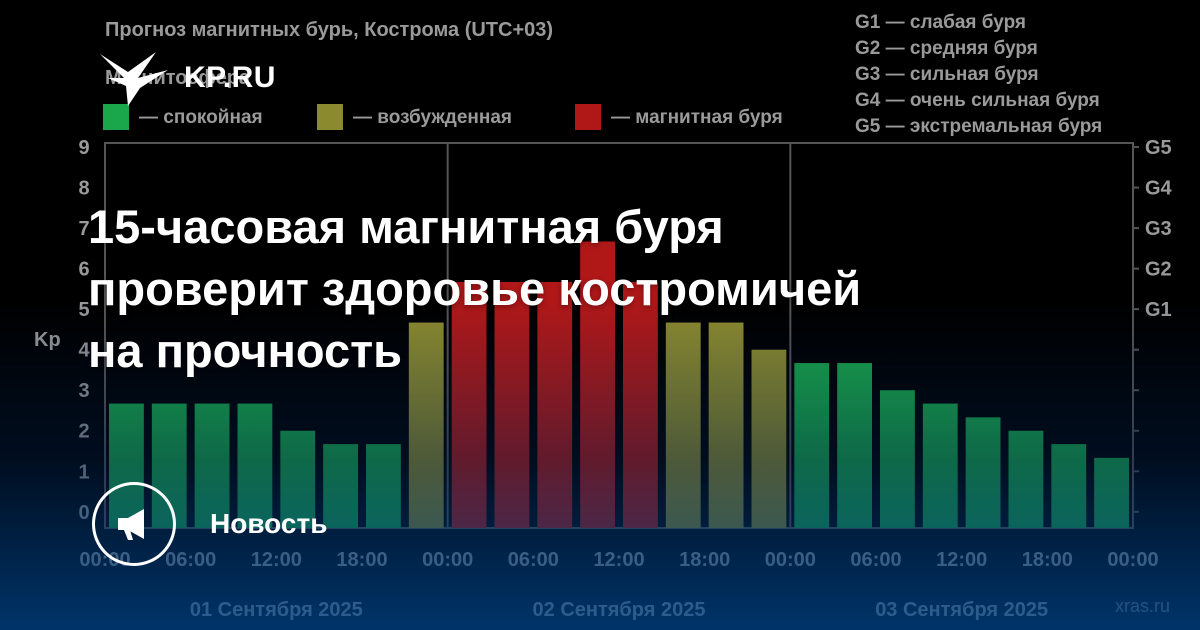 The height and width of the screenshot is (630, 1200). I want to click on storm-scale-item: G5 — экстремальная буря, so click(978, 126).